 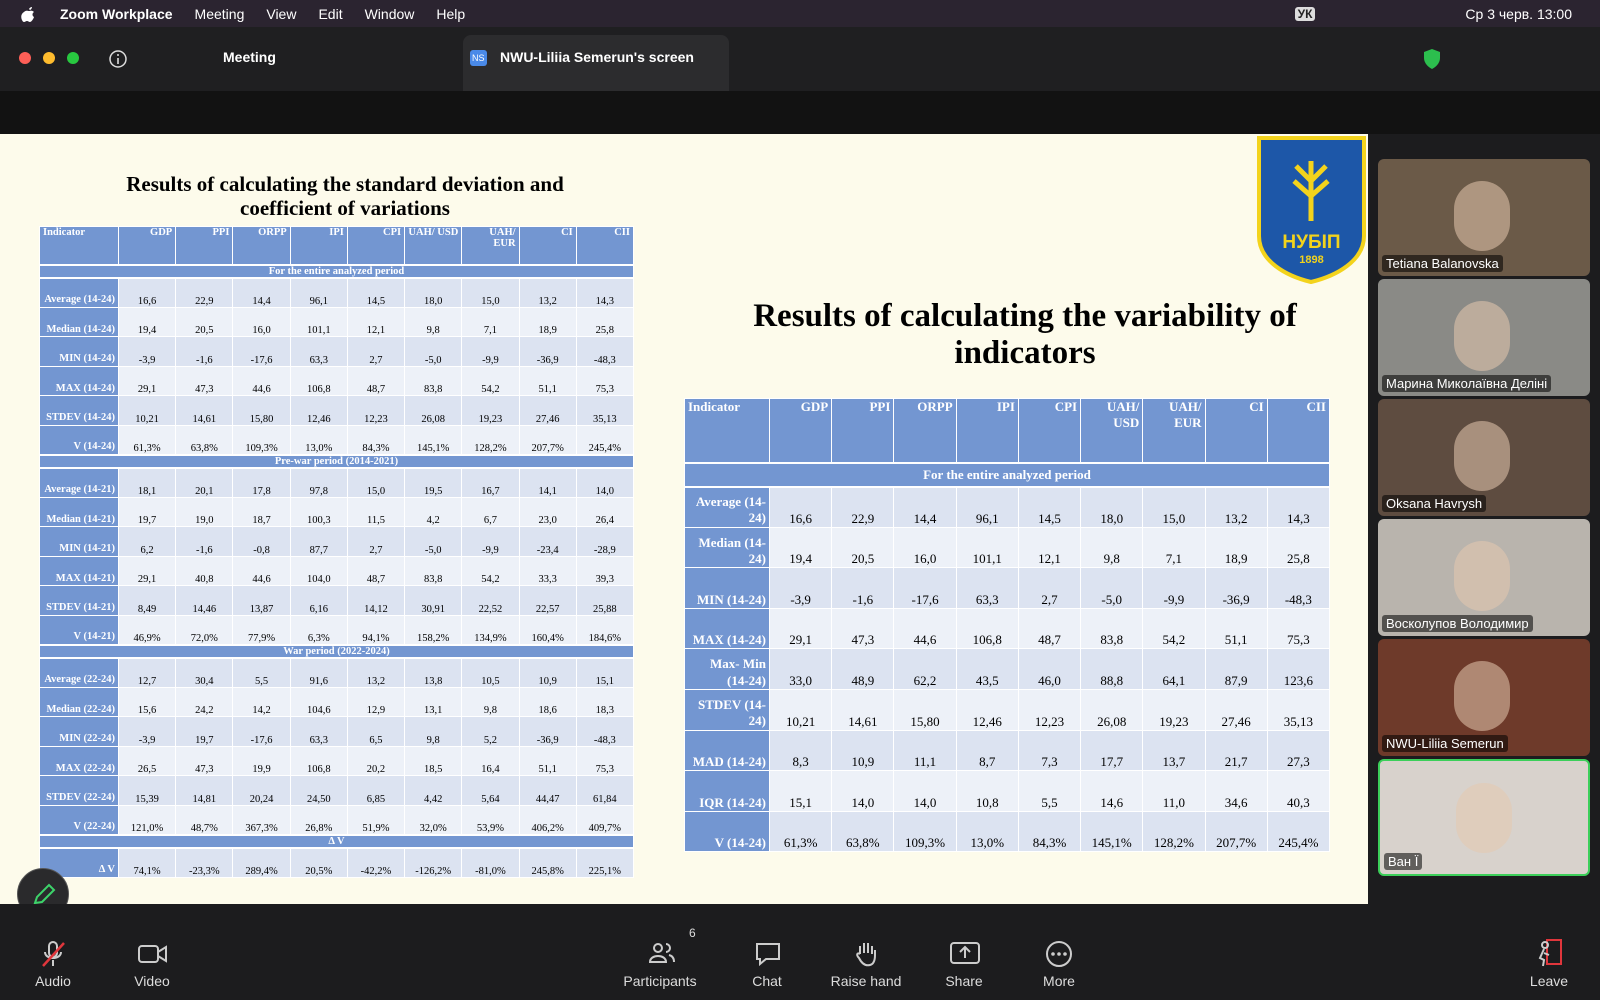 What do you see at coordinates (1484, 457) in the screenshot?
I see `participant-tile: Oksana Havrysh` at bounding box center [1484, 457].